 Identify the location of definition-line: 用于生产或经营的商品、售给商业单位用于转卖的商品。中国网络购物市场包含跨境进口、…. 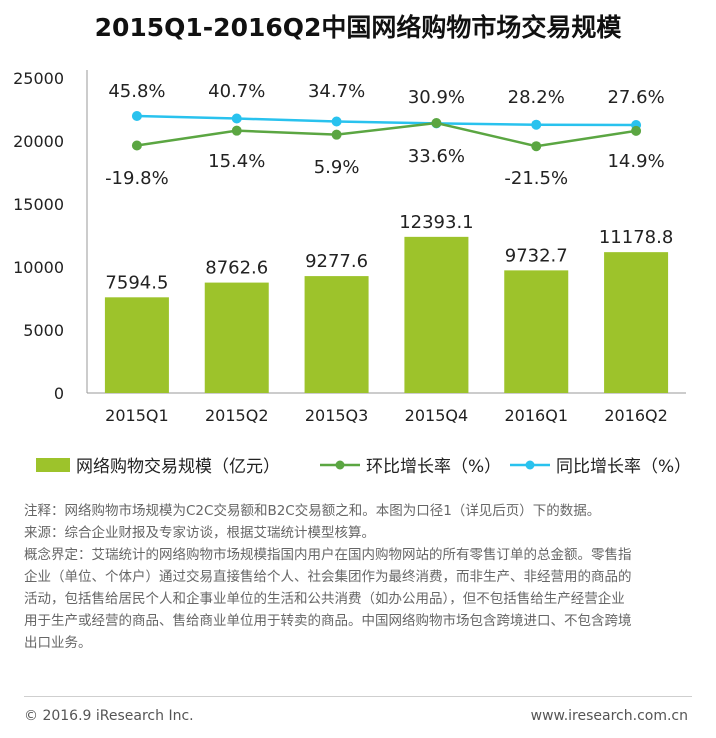
(328, 621).